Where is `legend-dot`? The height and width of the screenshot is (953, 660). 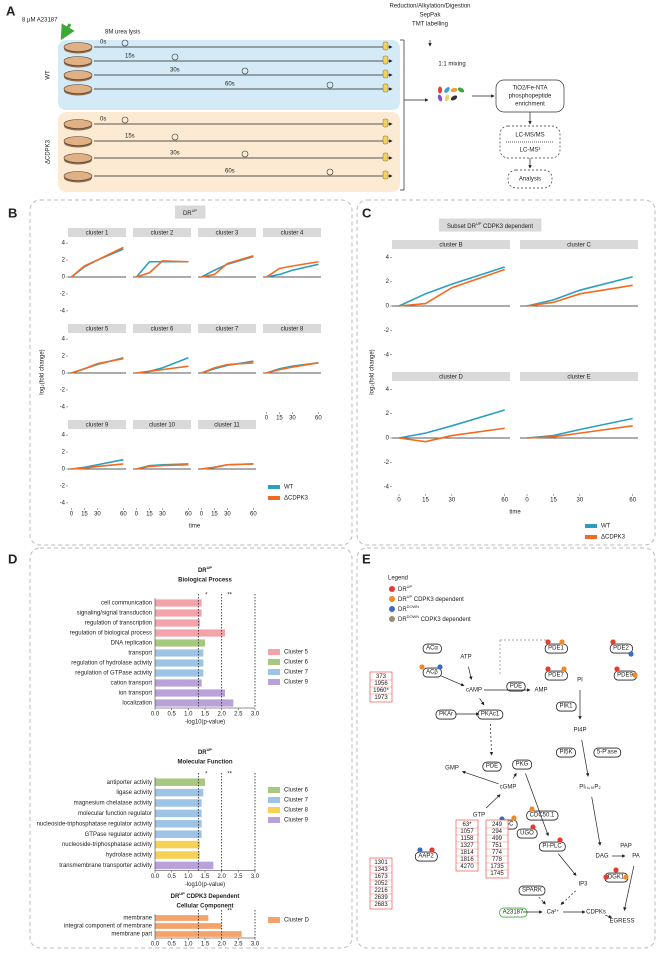
legend-dot is located at coordinates (392, 619).